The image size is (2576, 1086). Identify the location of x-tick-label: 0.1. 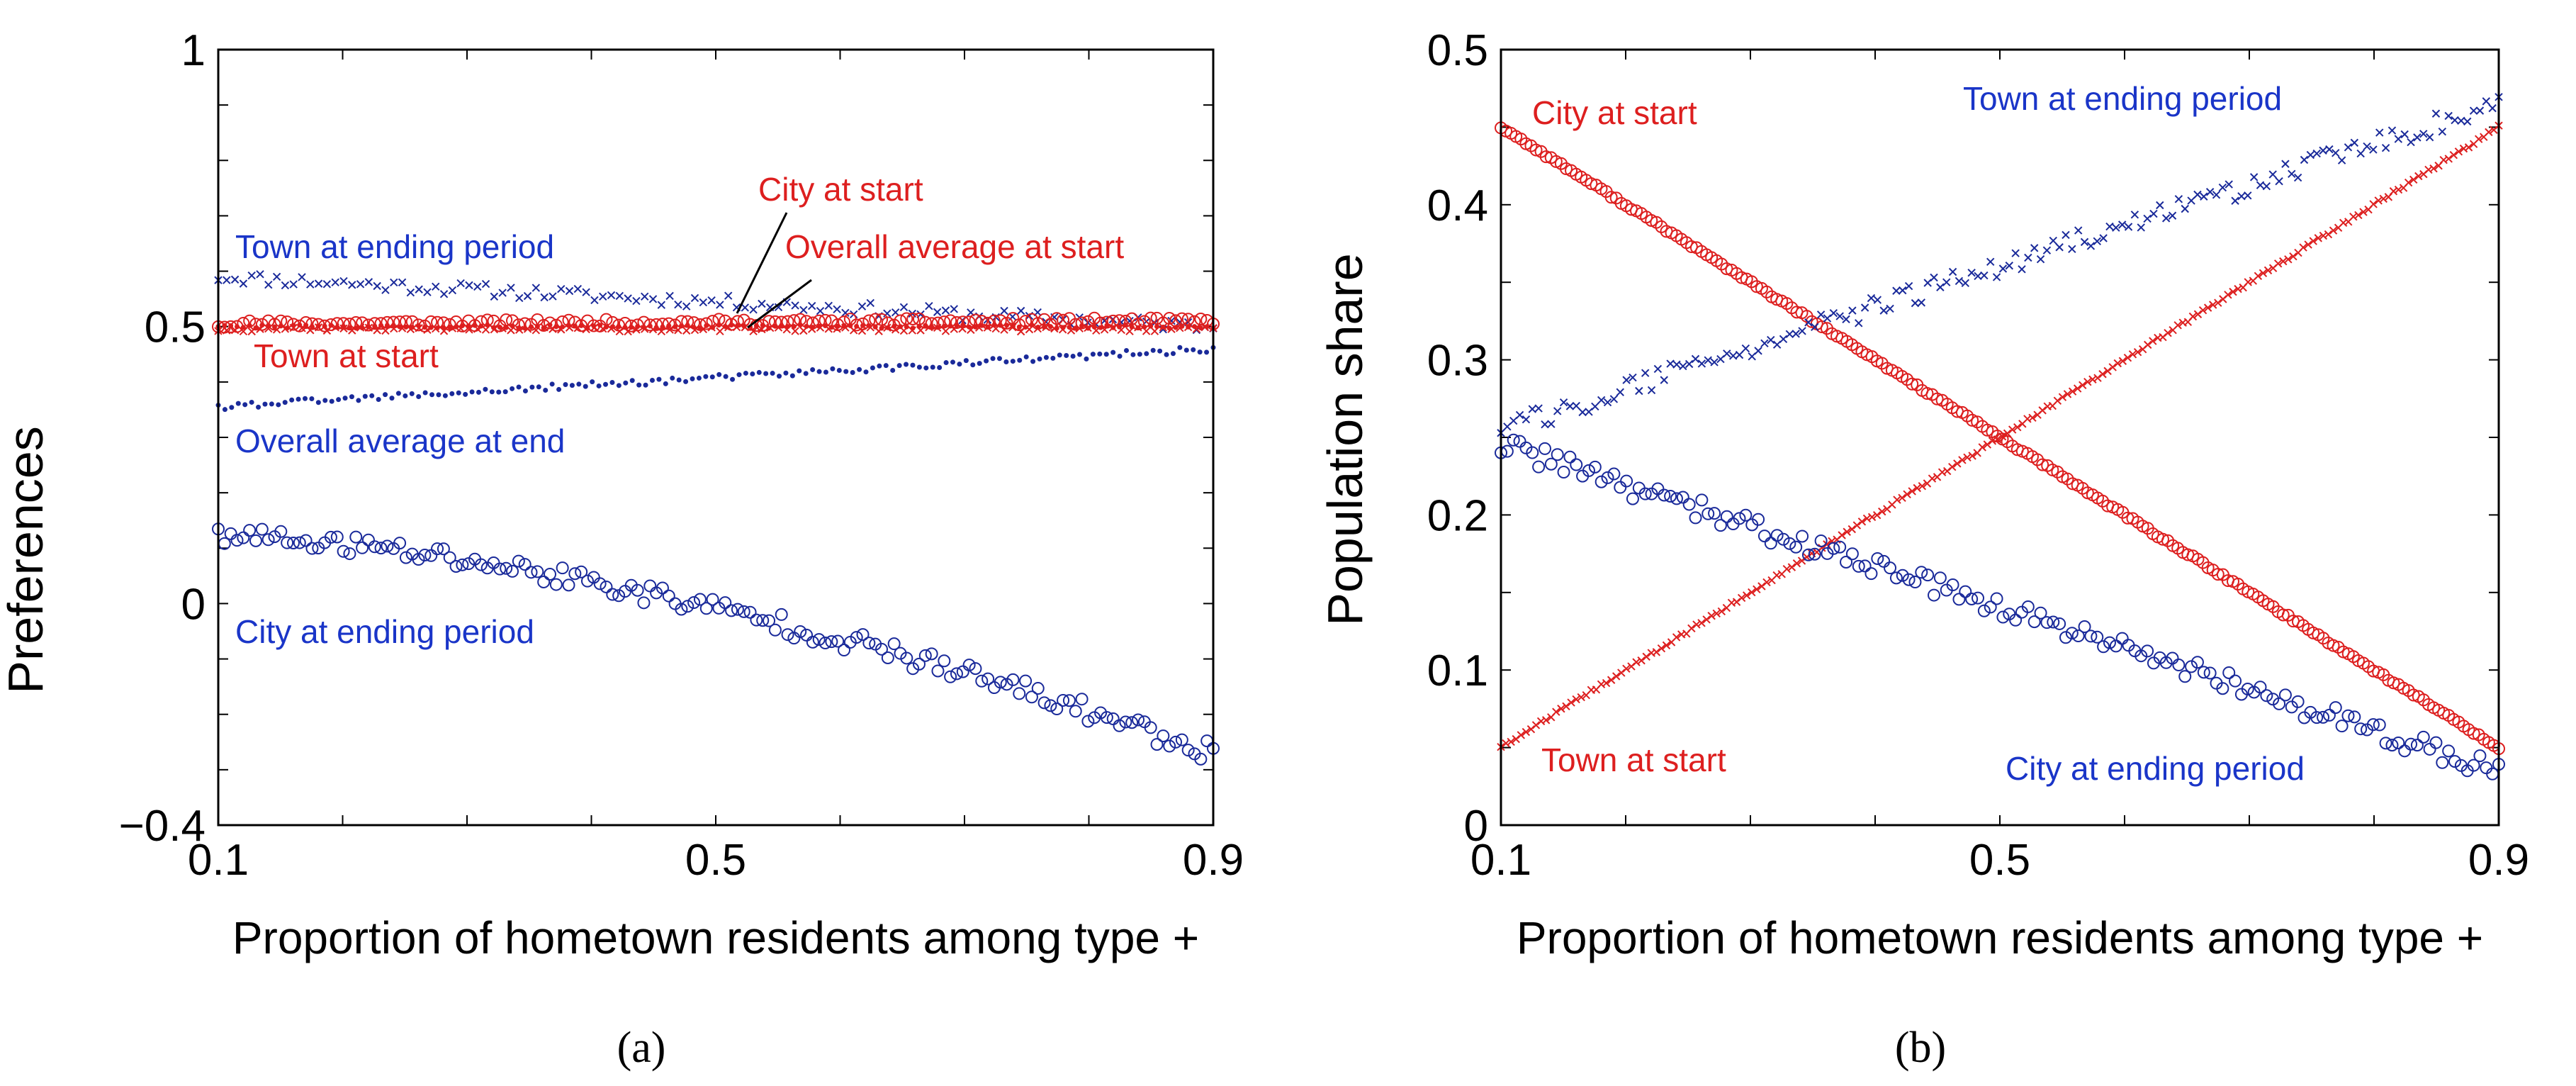
(218, 860).